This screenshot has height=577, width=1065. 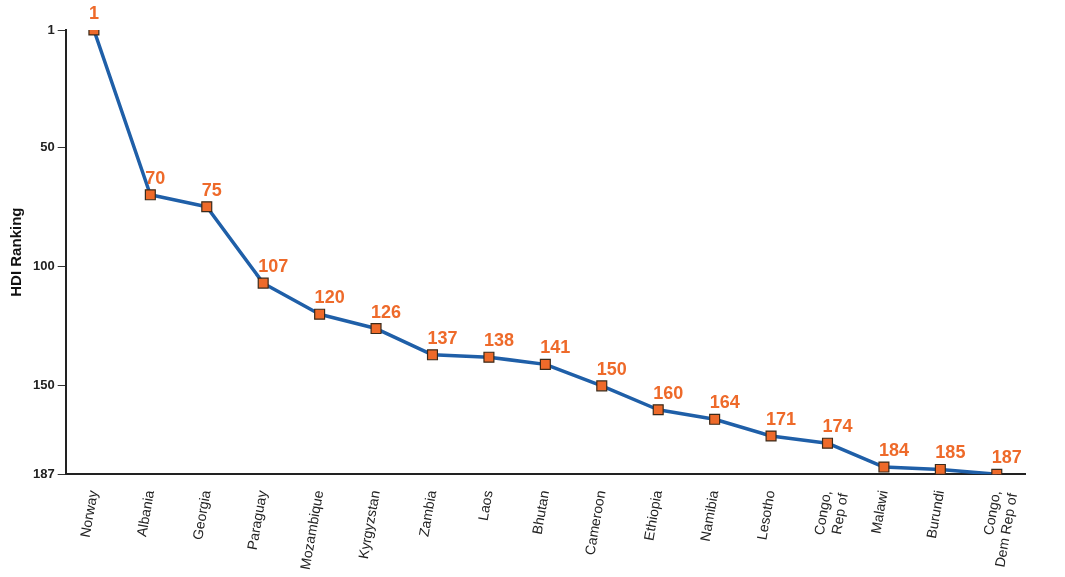 I want to click on data-label: 150, so click(x=611, y=368).